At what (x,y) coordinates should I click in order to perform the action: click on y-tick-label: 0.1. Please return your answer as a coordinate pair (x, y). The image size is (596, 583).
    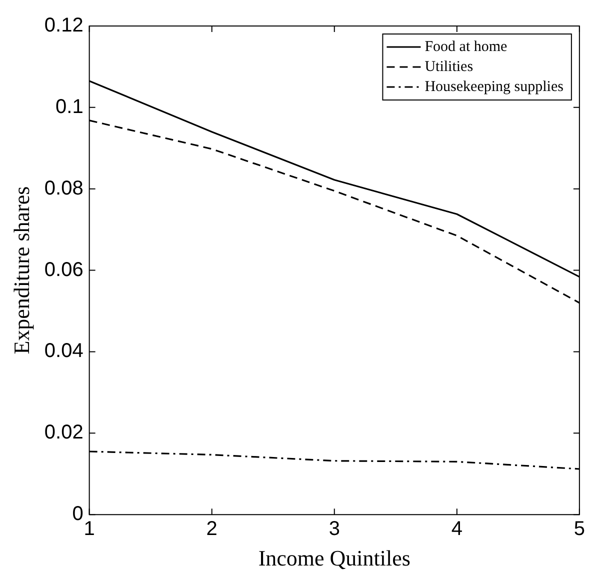
    Looking at the image, I should click on (70, 107).